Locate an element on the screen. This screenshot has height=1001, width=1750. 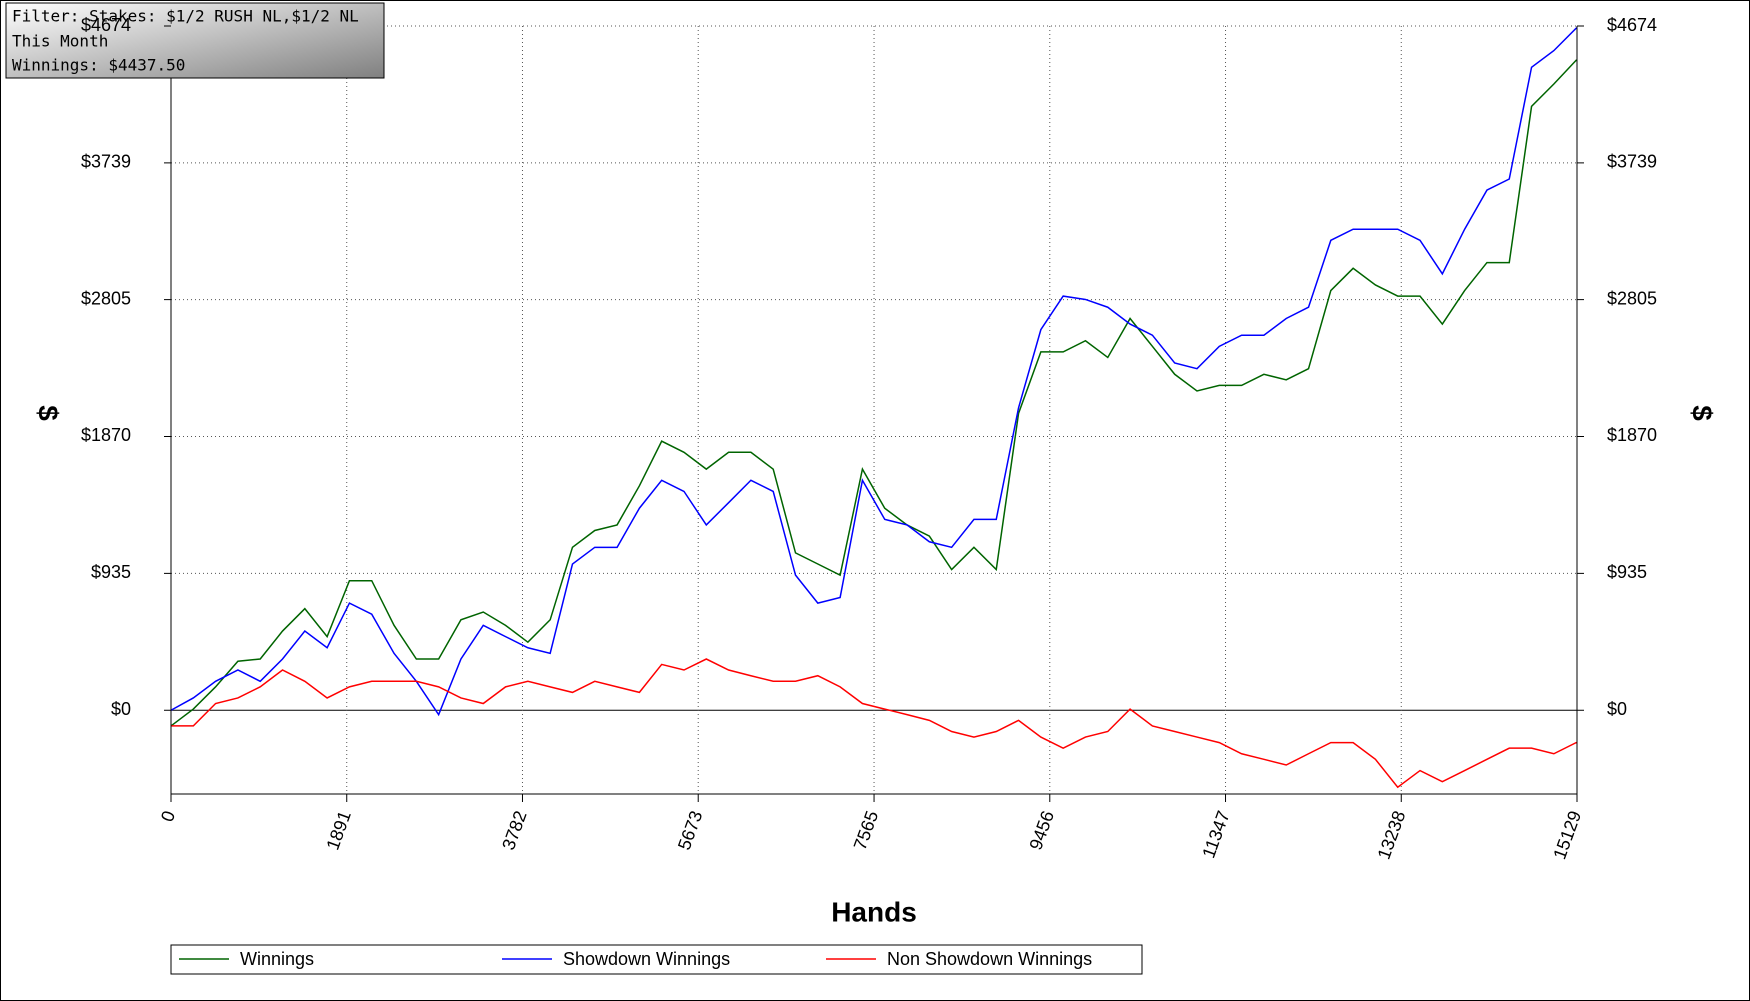
y2-tick-label: $3739 is located at coordinates (1632, 162).